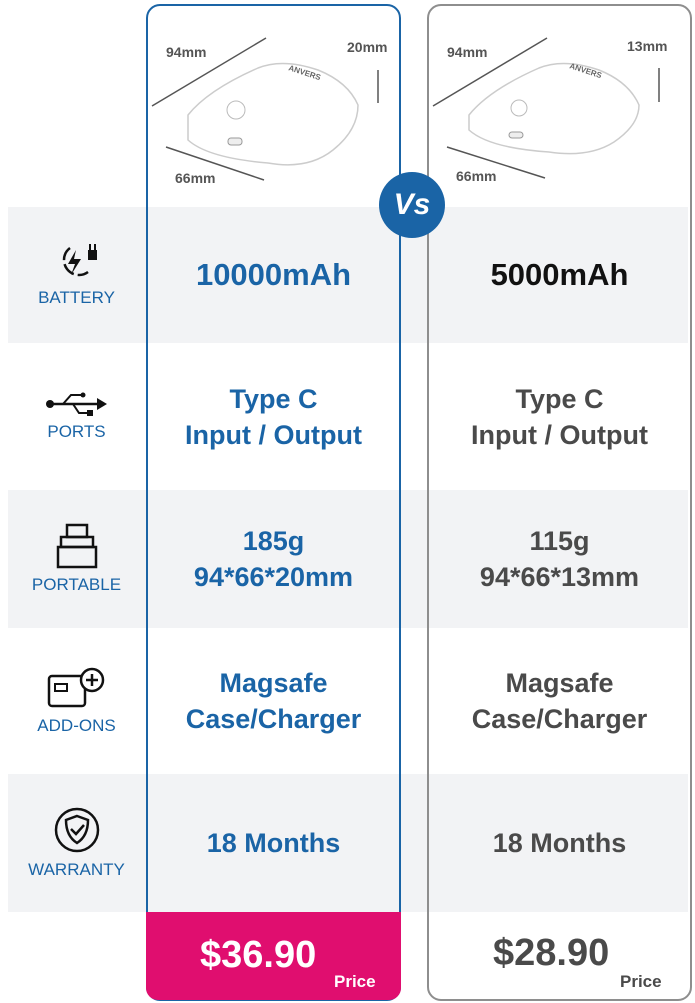 The width and height of the screenshot is (695, 1003). What do you see at coordinates (76, 869) in the screenshot?
I see `row-label-text: WARRANTY` at bounding box center [76, 869].